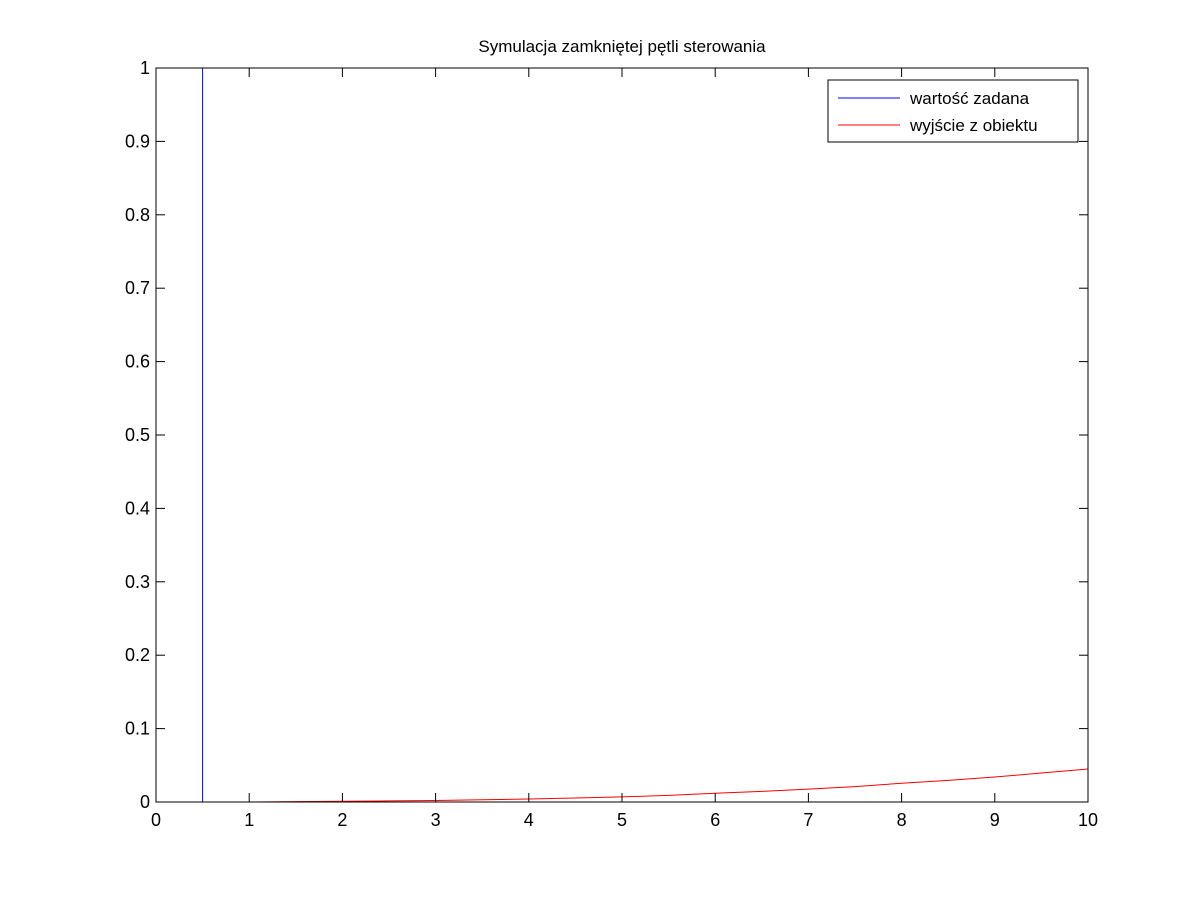 The image size is (1201, 906). What do you see at coordinates (808, 820) in the screenshot?
I see `x-tick-label: 7` at bounding box center [808, 820].